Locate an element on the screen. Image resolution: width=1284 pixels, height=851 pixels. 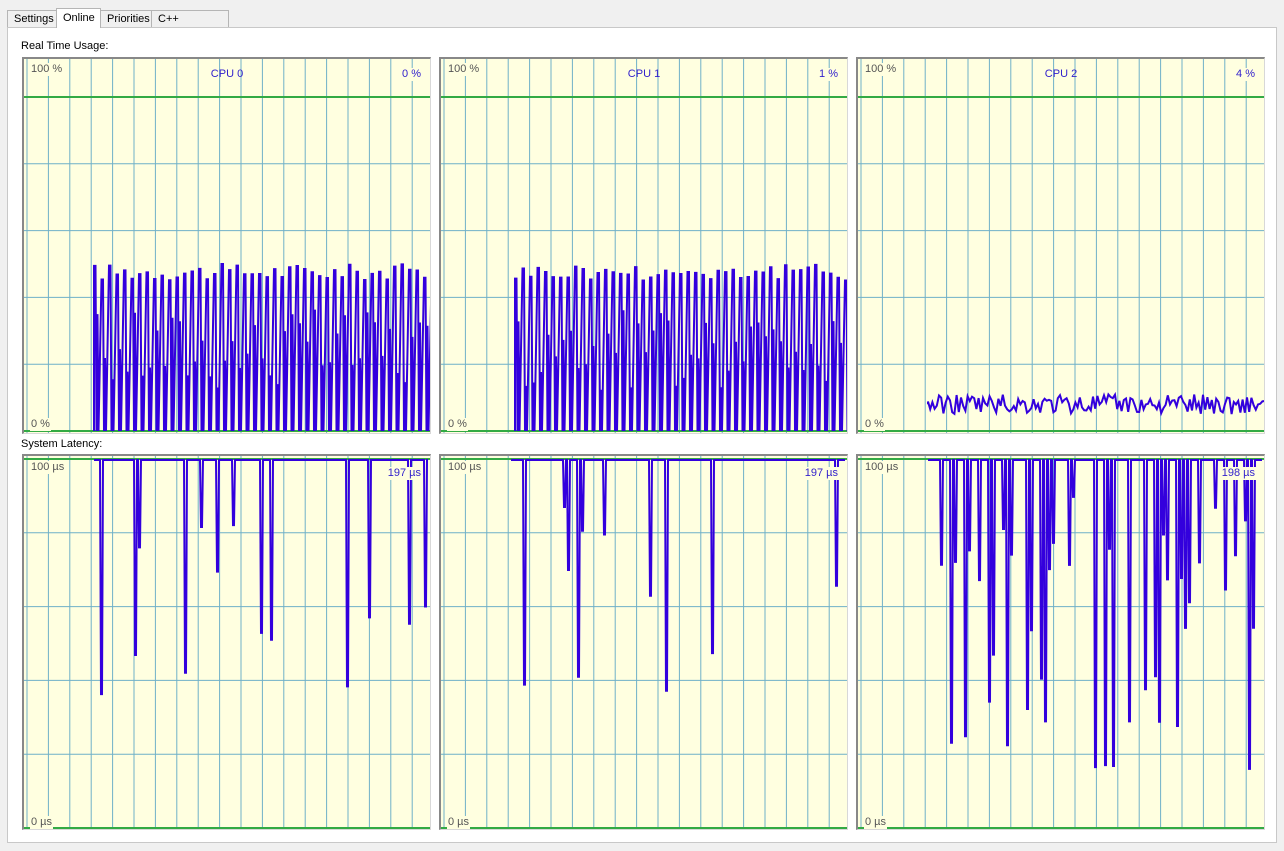
cpu-current-value: 4 % is located at coordinates (1245, 74).